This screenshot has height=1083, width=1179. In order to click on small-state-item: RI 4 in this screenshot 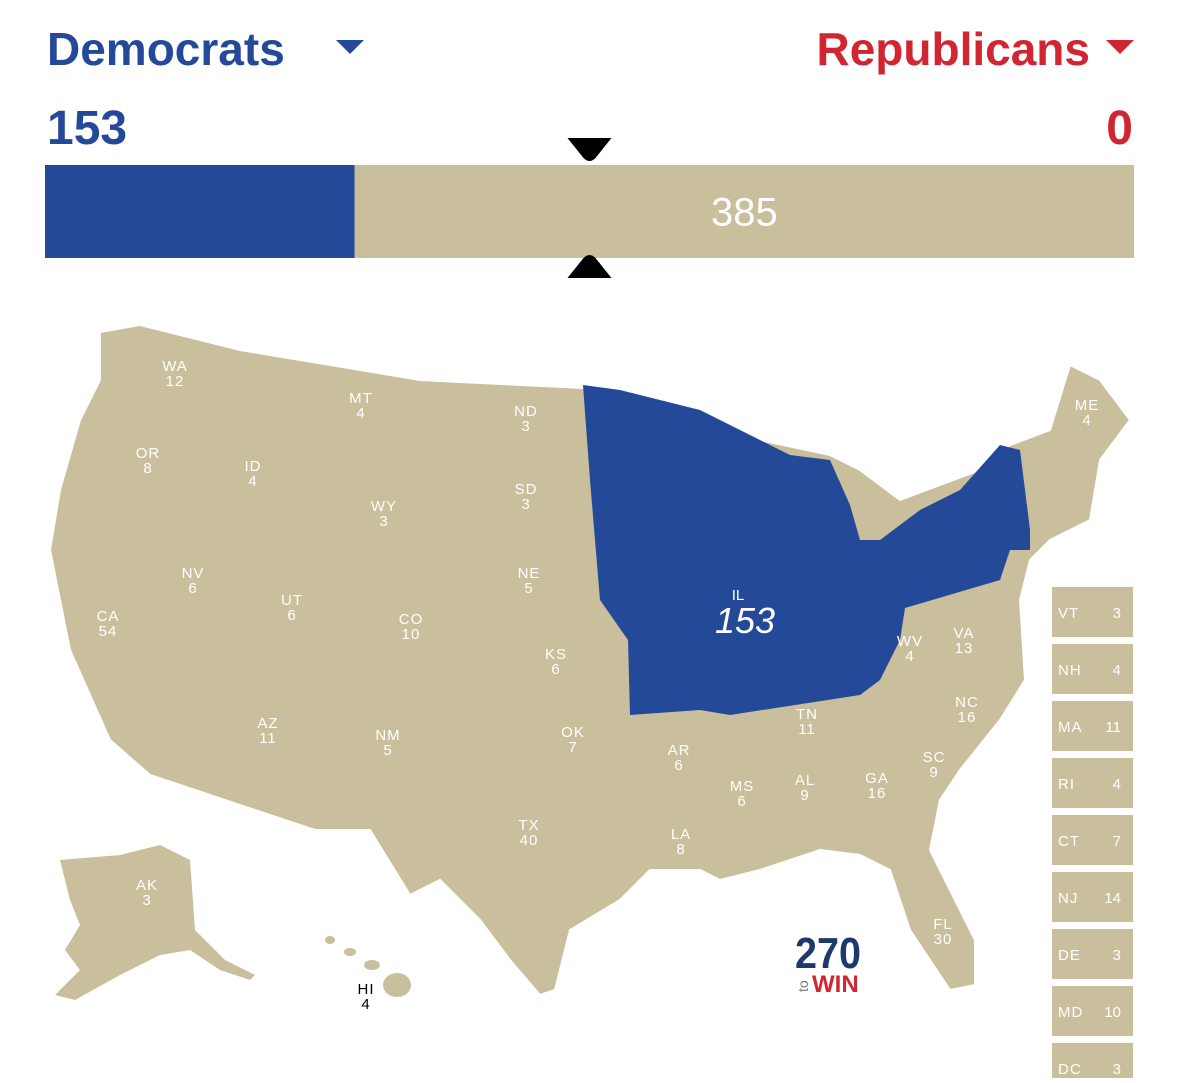, I will do `click(1092, 783)`.